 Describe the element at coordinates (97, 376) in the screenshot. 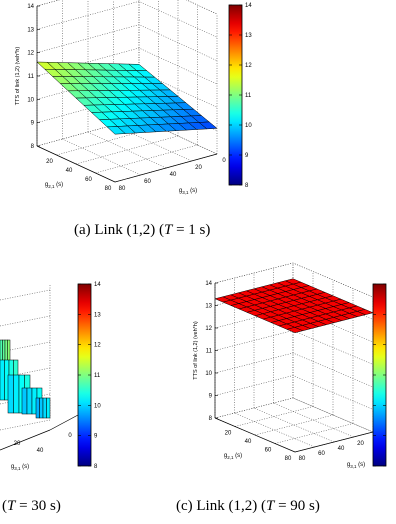

I see `panel-b-colorbar-tick-label: 11` at that location.